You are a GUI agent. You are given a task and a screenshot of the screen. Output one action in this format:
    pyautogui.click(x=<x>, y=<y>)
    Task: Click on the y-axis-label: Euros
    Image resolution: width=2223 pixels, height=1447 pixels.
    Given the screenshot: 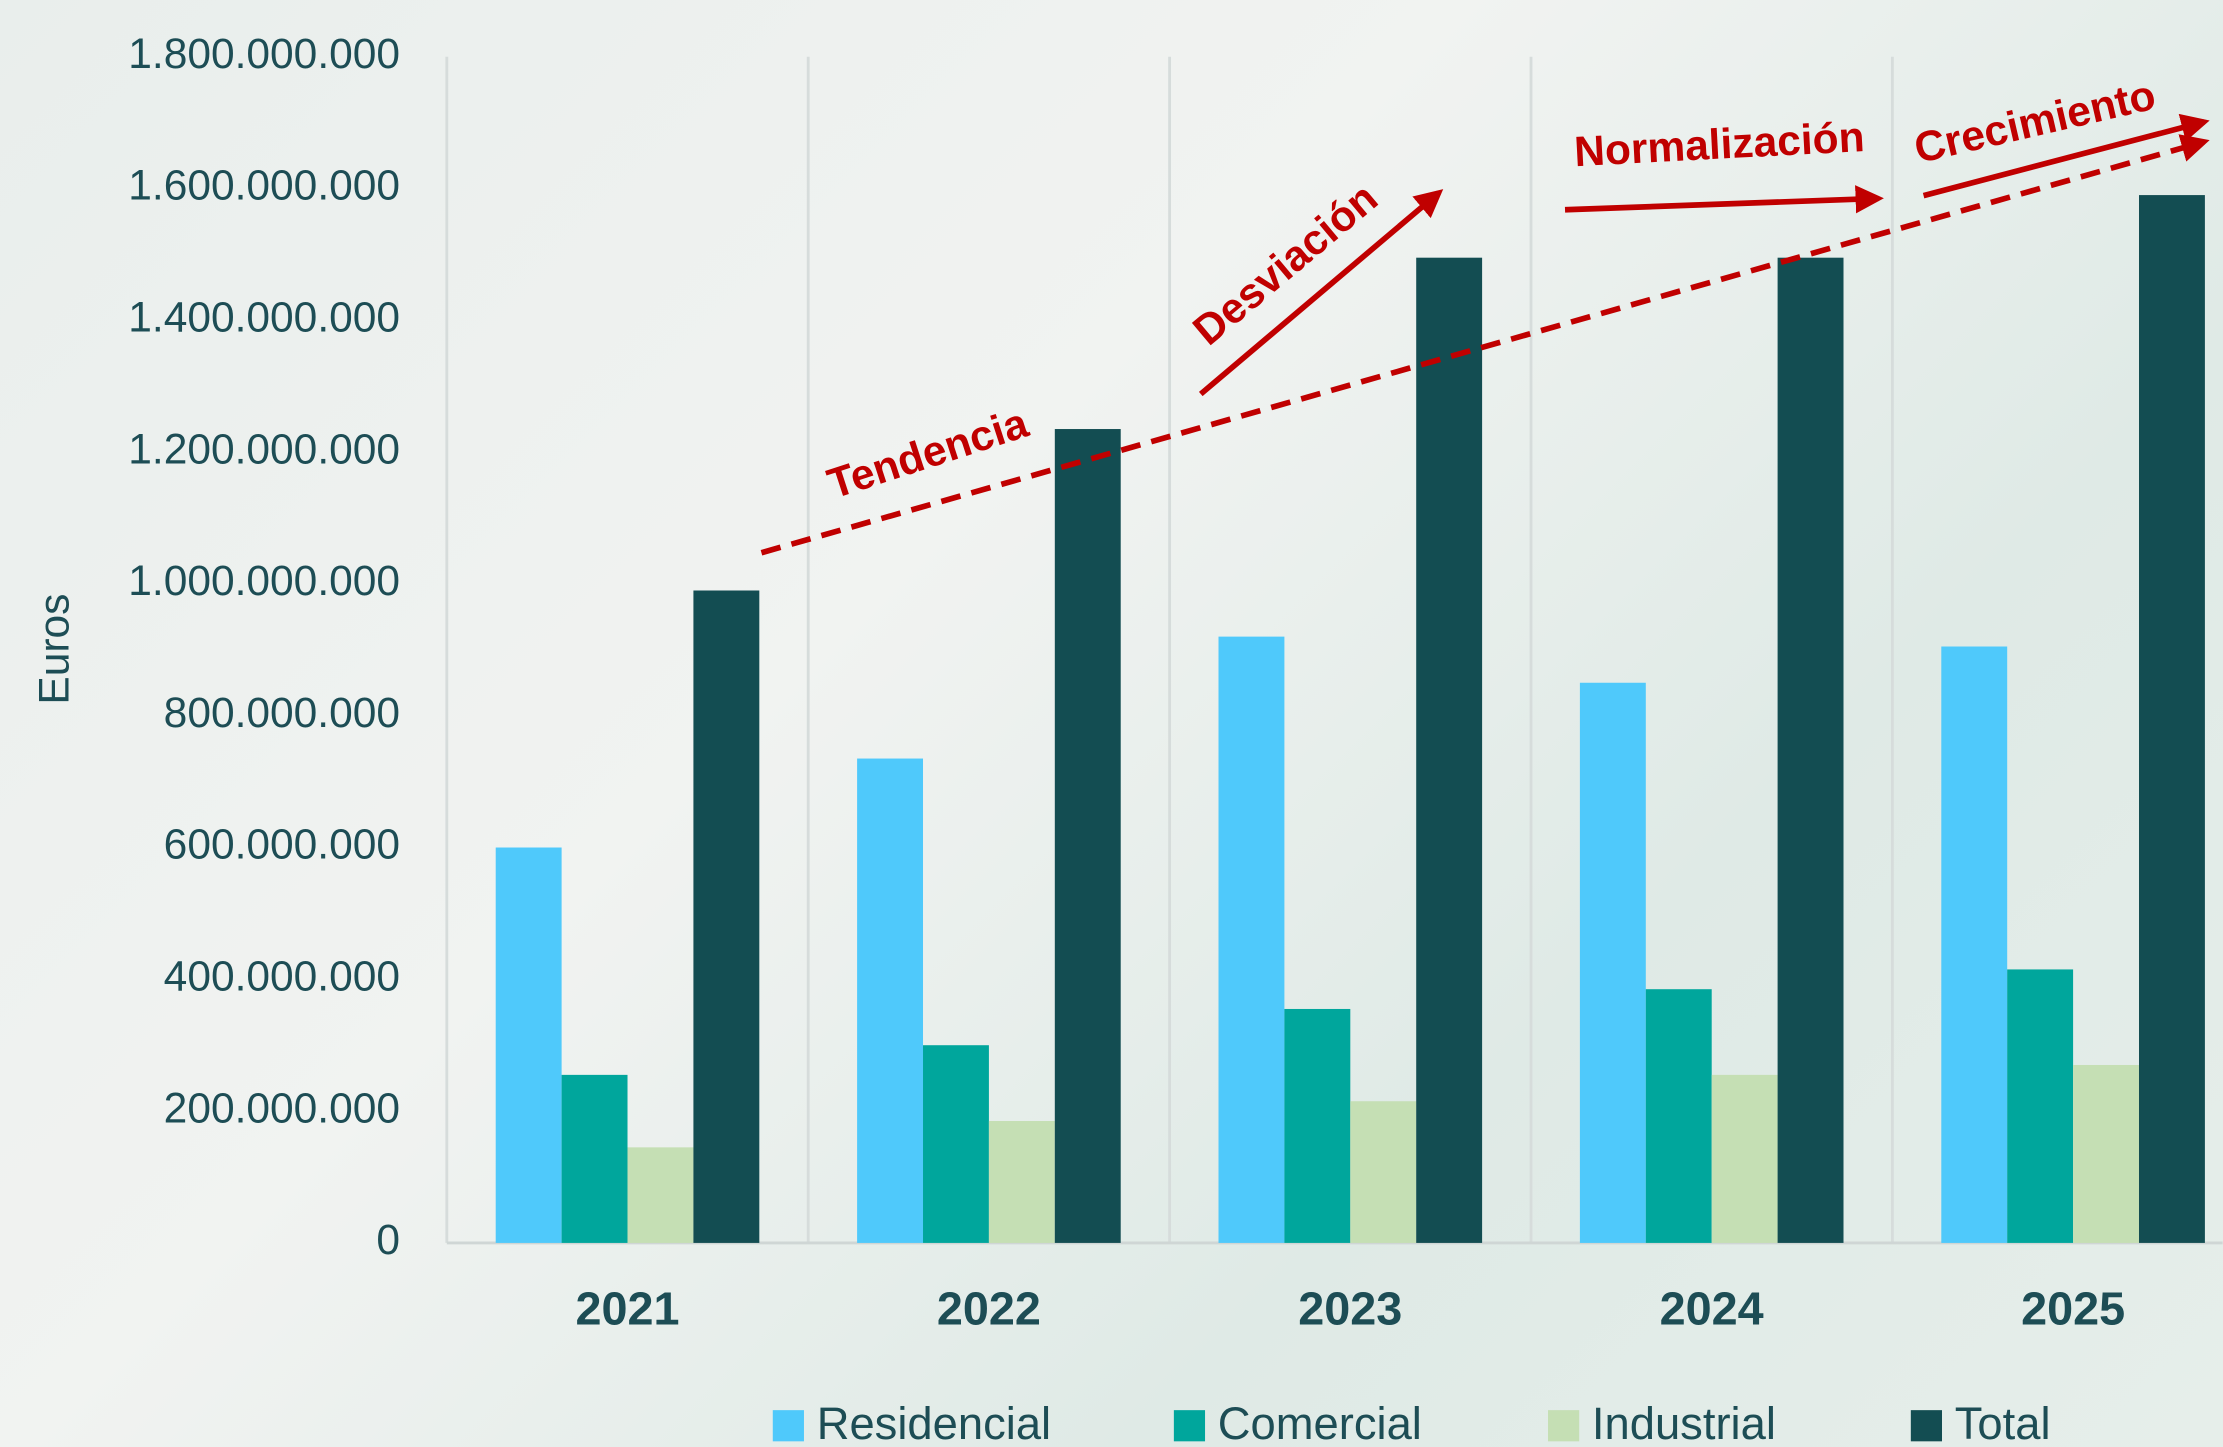 What is the action you would take?
    pyautogui.click(x=54, y=649)
    